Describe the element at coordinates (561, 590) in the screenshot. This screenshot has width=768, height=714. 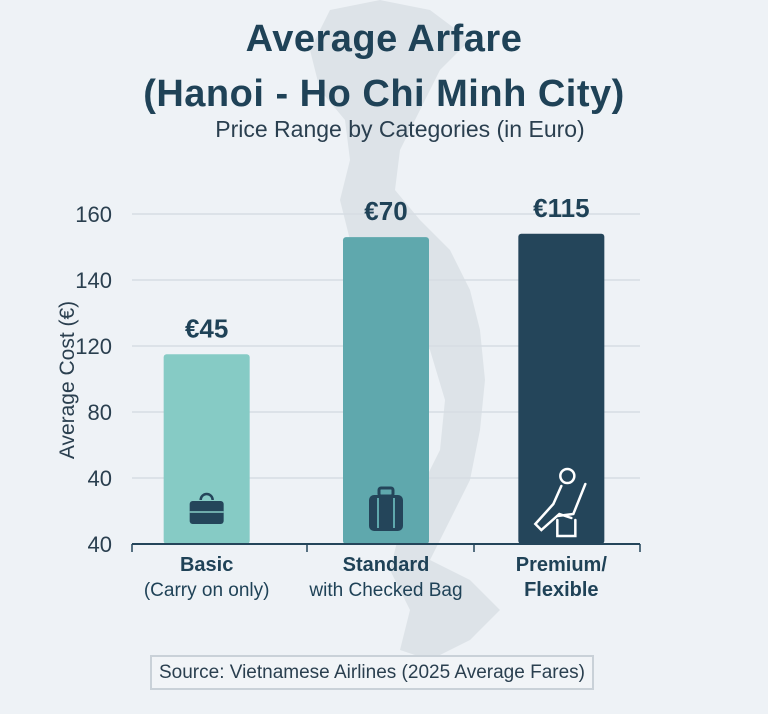
I see `category-sublabel: Flexible` at that location.